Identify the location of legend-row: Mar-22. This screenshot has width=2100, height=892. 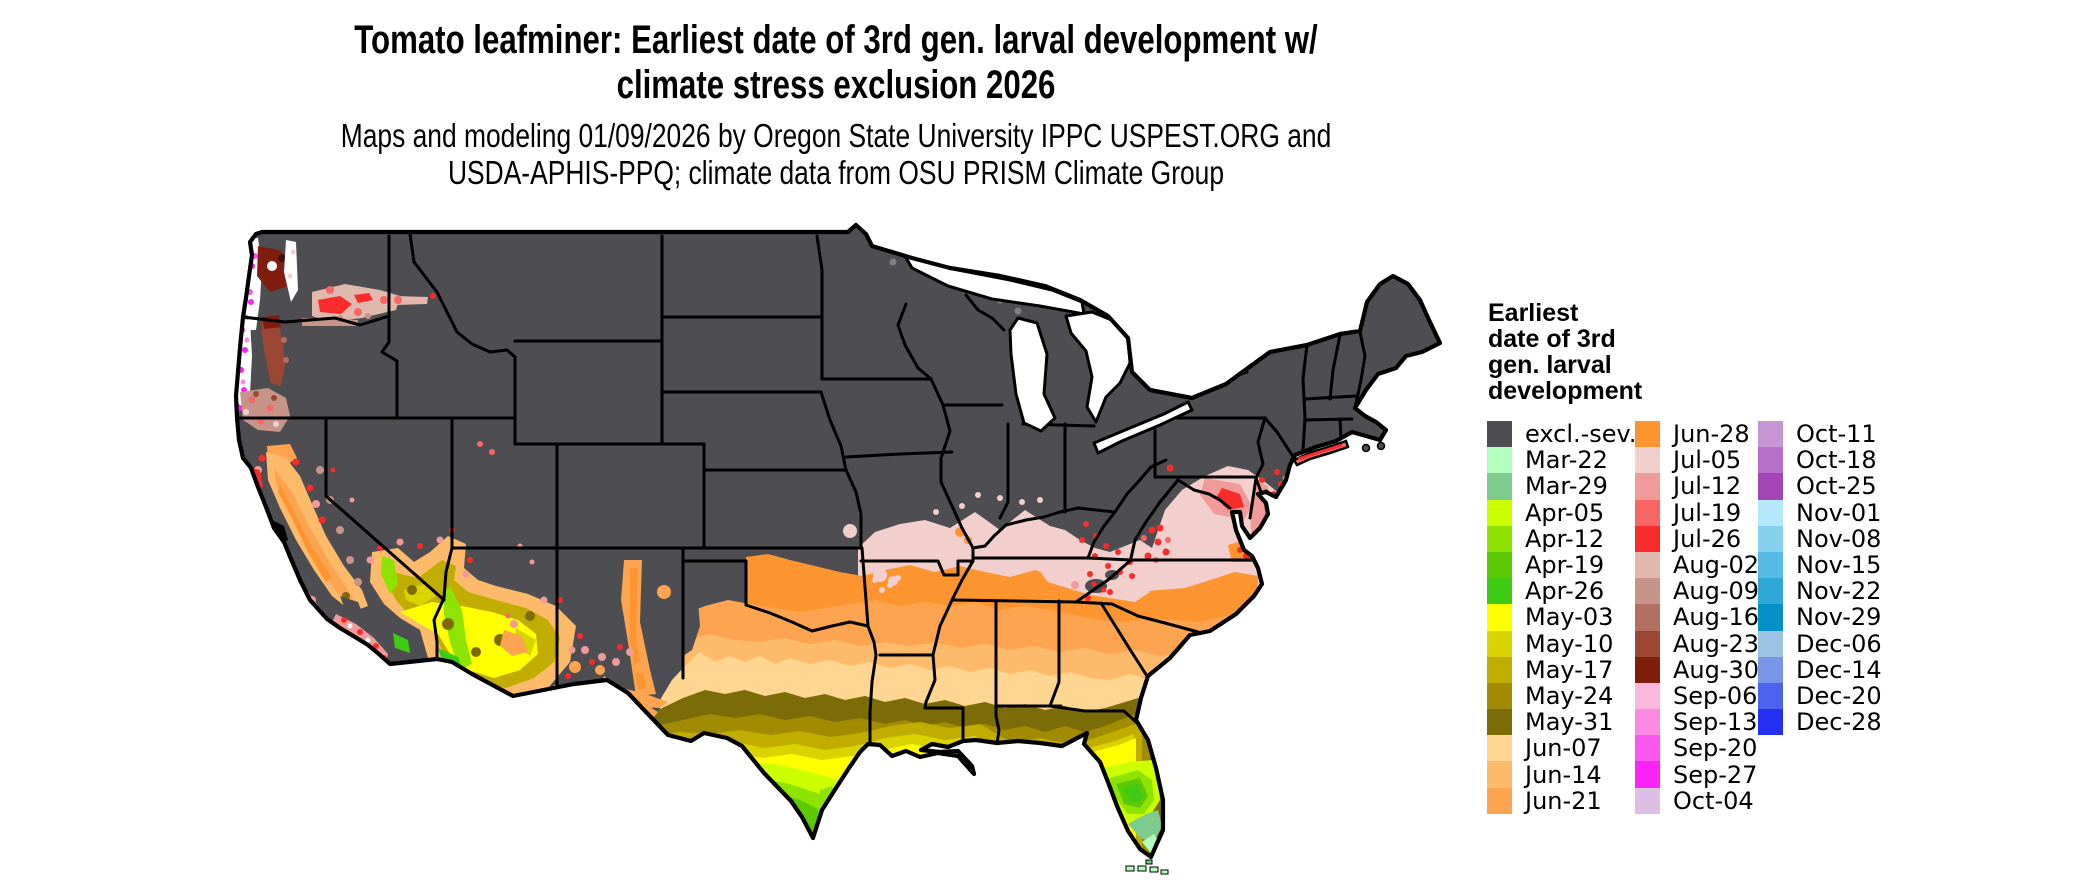
(1562, 460).